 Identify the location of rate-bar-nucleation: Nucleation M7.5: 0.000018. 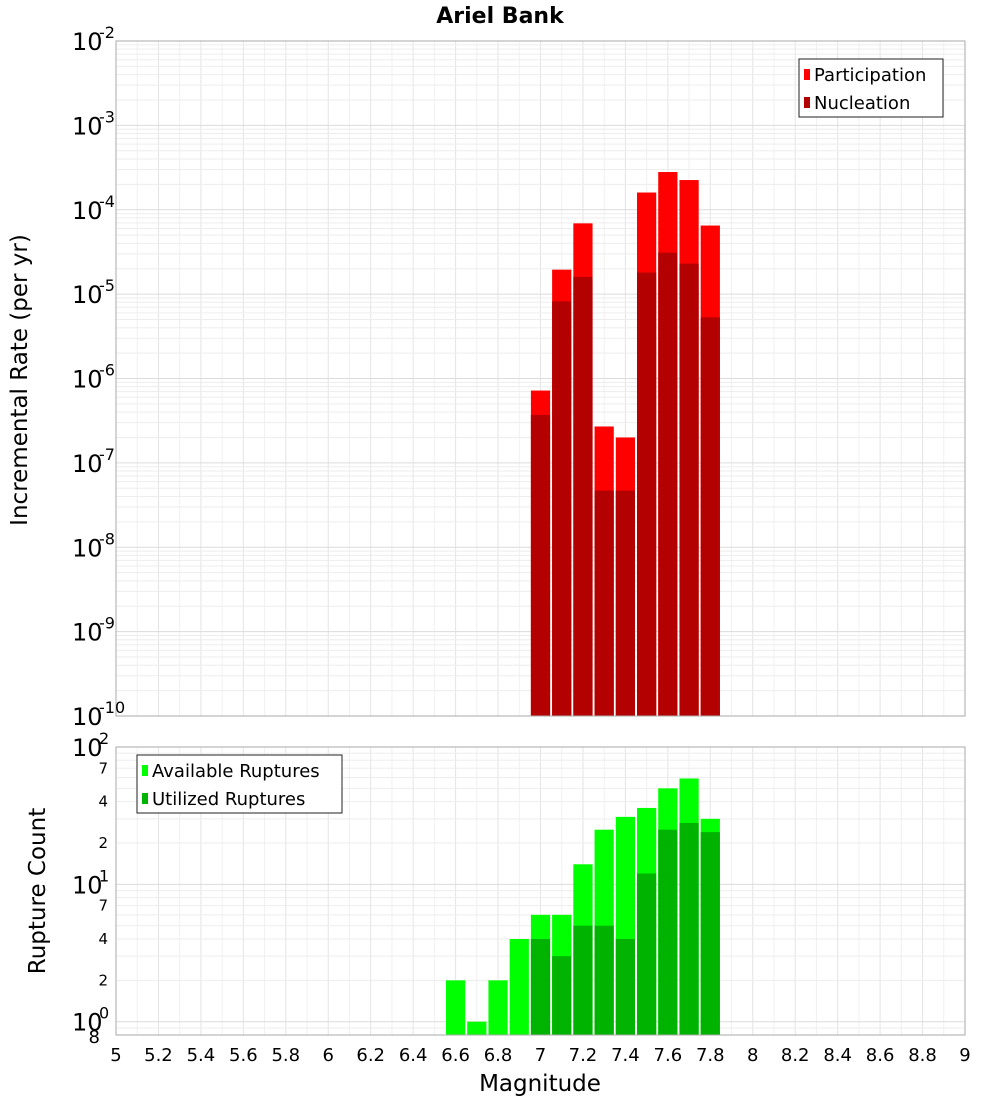
(647, 494).